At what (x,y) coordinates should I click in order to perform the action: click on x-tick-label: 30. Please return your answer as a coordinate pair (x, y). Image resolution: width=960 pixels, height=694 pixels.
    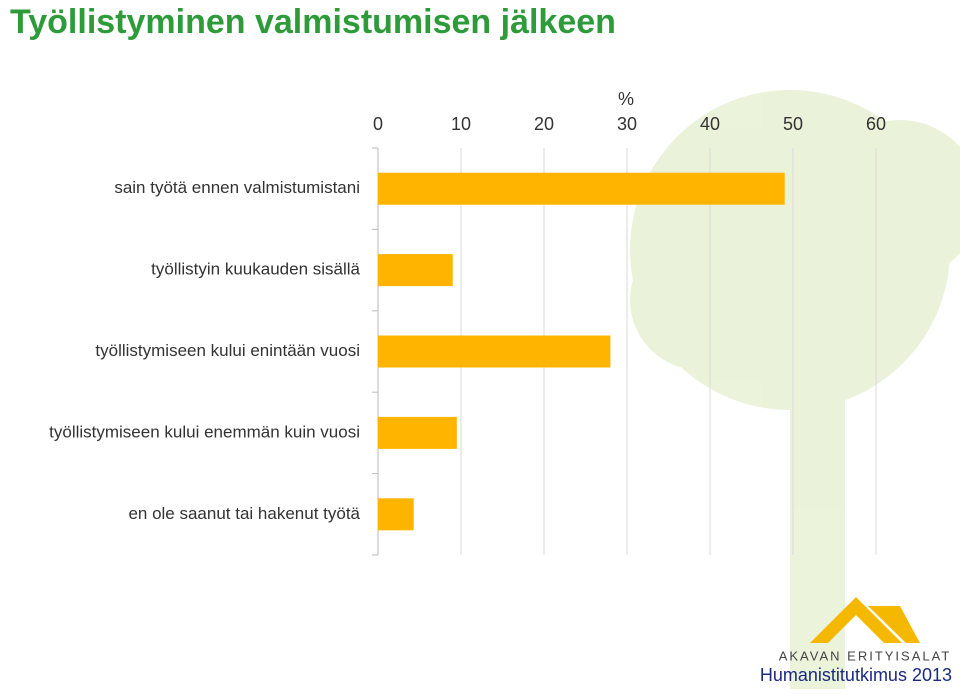
    Looking at the image, I should click on (627, 124).